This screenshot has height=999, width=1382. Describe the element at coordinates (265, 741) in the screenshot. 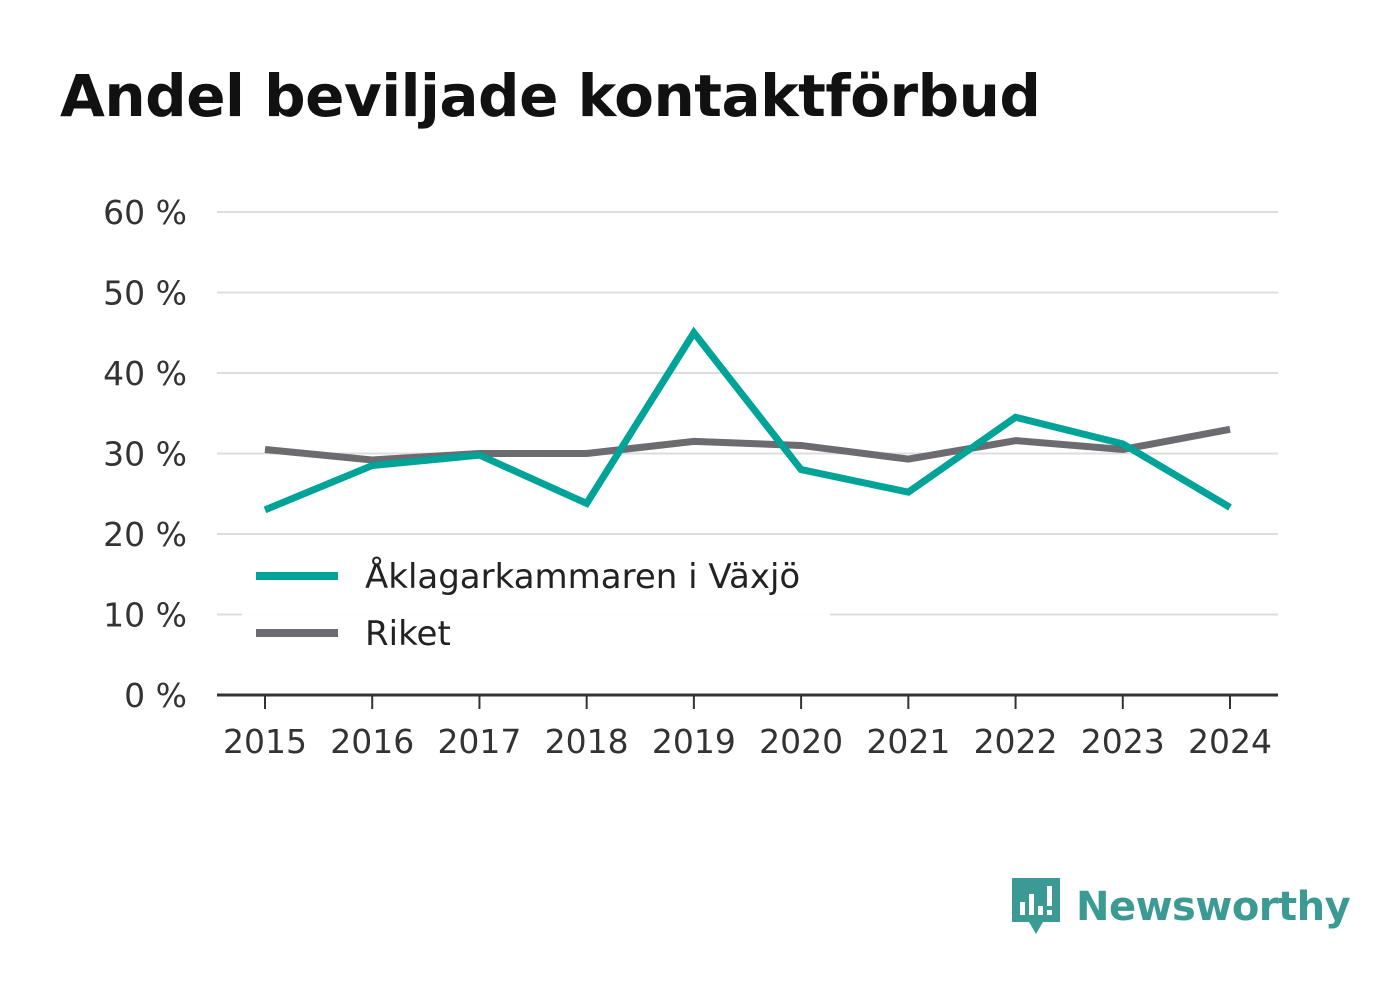

I see `x-tick-label: 2015` at that location.